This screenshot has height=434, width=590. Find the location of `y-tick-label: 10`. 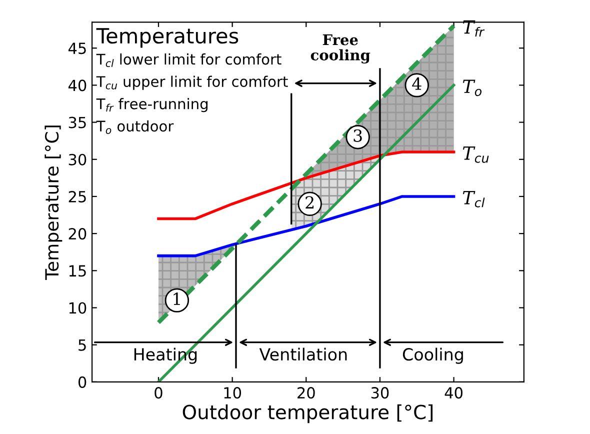

y-tick-label: 10 is located at coordinates (77, 308).